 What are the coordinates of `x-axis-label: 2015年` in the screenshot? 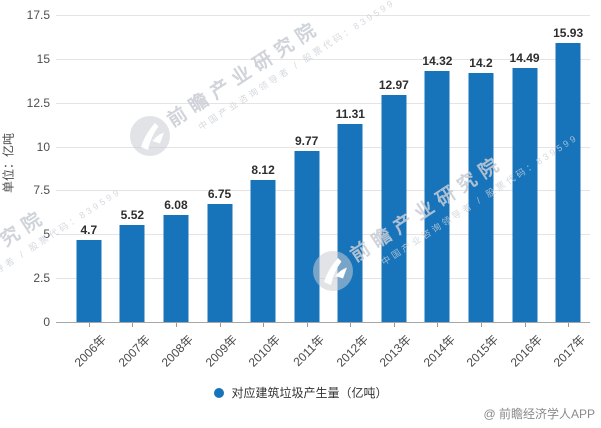 It's located at (483, 351).